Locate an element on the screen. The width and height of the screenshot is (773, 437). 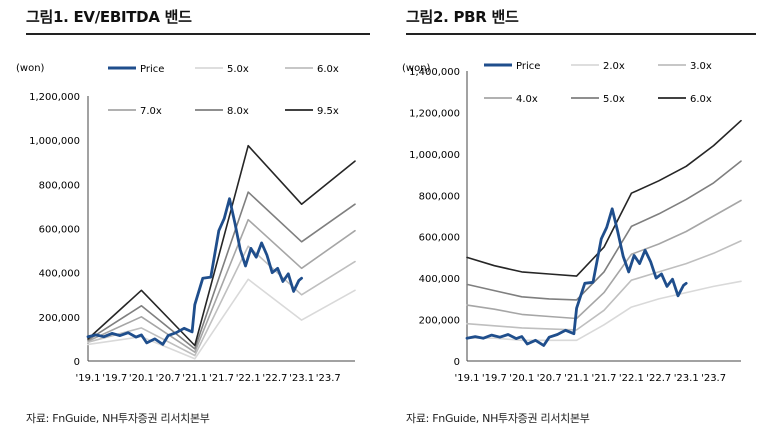
legend-label: 9.5x is located at coordinates (328, 111).